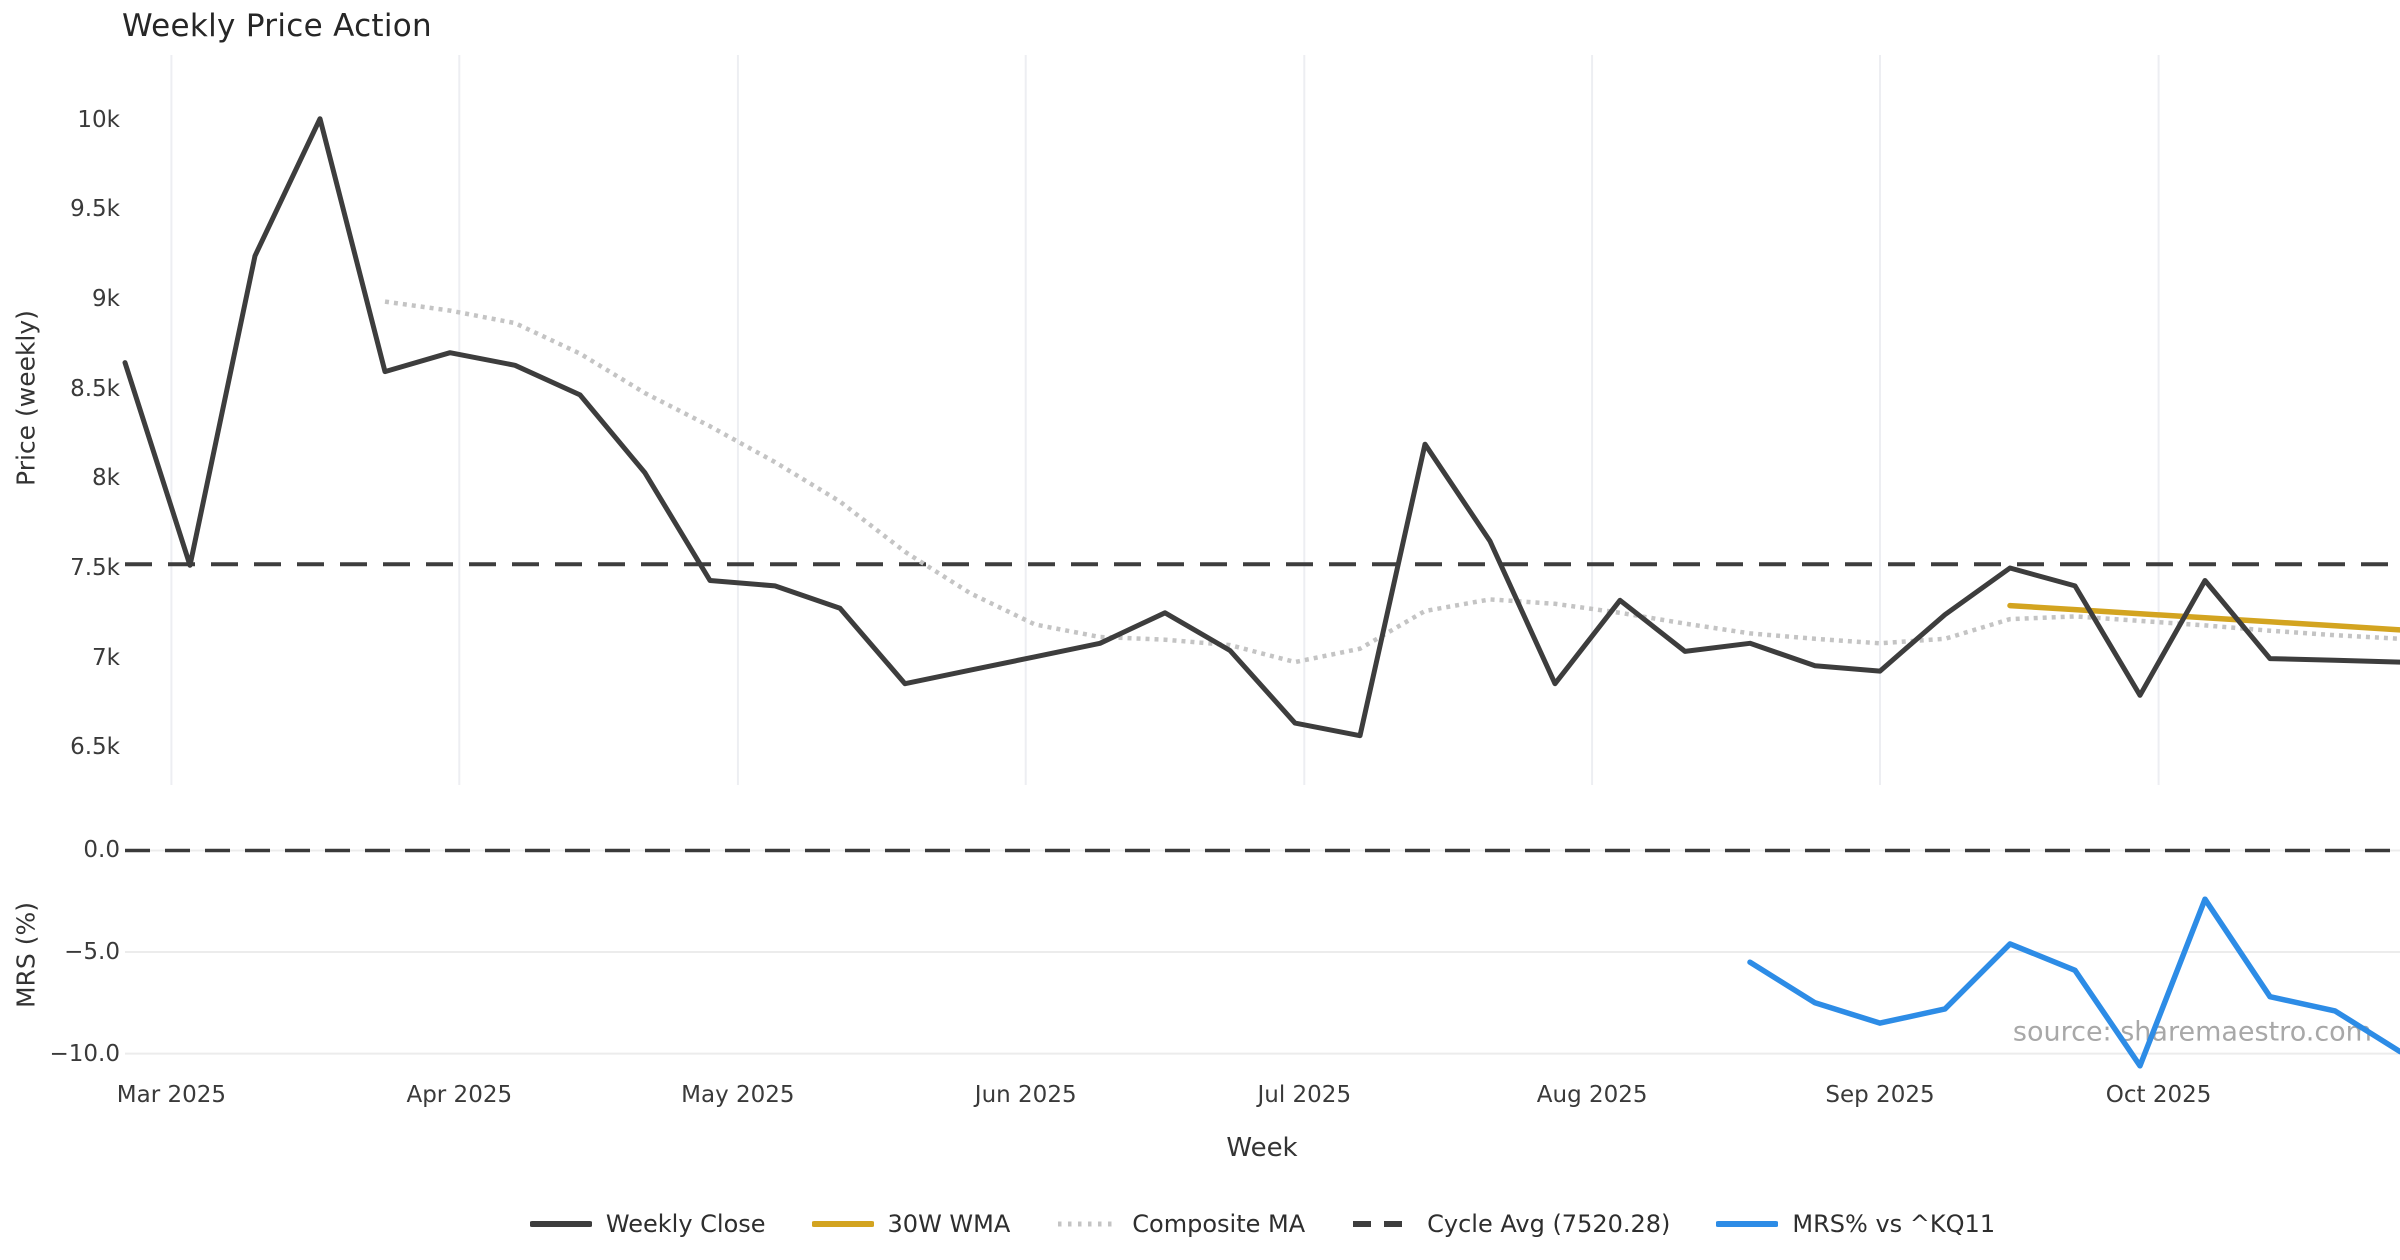 This screenshot has width=2400, height=1260. What do you see at coordinates (738, 1095) in the screenshot?
I see `x-tick-label: May 2025` at bounding box center [738, 1095].